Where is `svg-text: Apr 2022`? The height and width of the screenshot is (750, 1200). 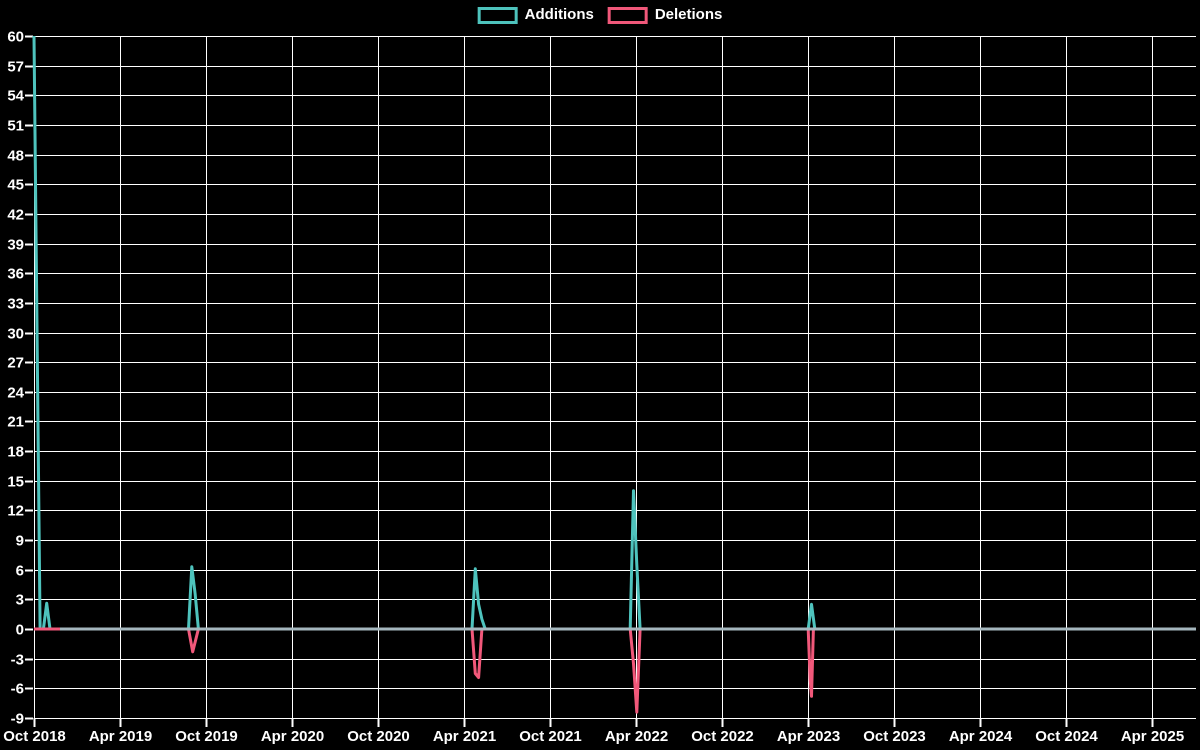 svg-text: Apr 2022 is located at coordinates (636, 736).